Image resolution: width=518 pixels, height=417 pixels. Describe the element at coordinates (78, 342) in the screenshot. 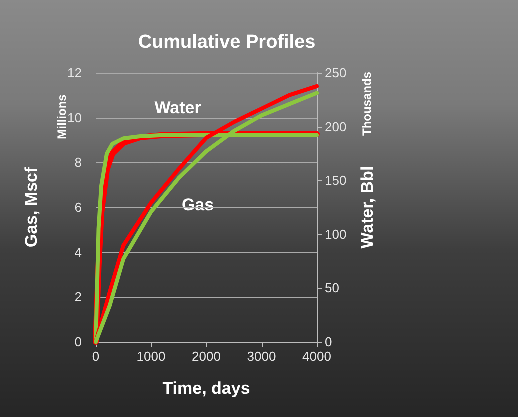

I see `y-tick-label: 0` at that location.